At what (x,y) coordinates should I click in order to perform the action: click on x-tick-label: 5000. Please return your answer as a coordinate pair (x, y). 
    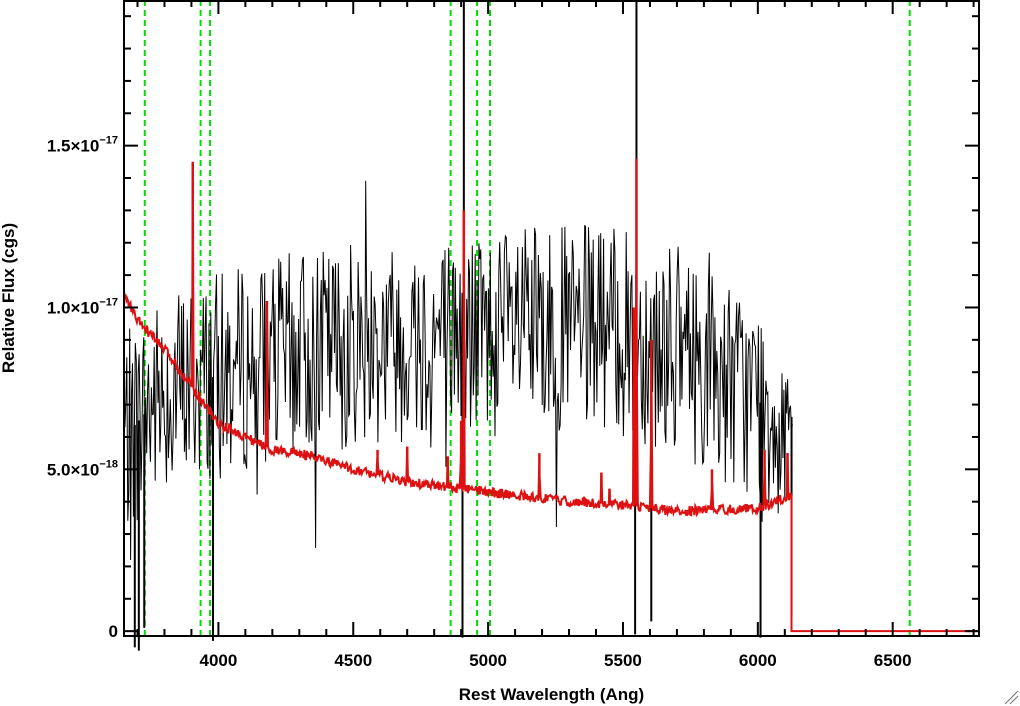
    Looking at the image, I should click on (488, 660).